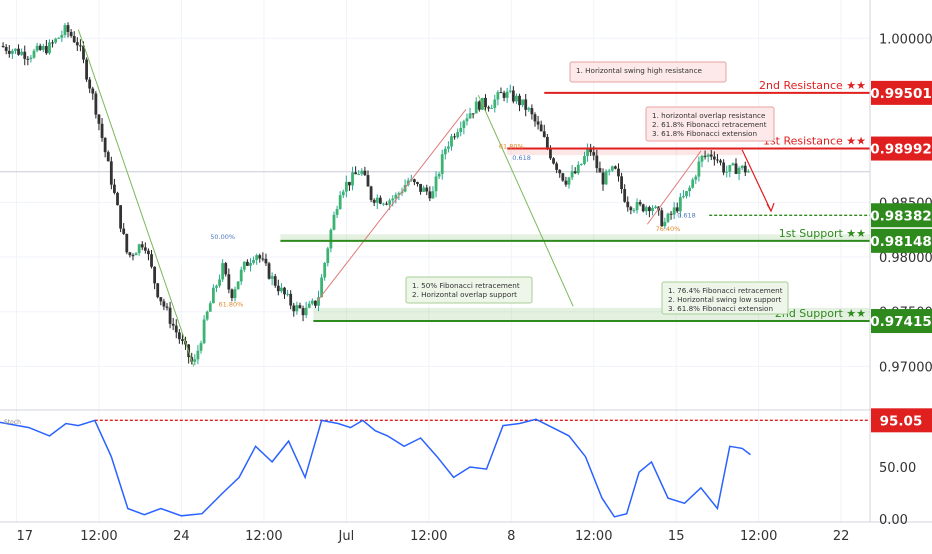 The height and width of the screenshot is (554, 932). Describe the element at coordinates (725, 290) in the screenshot. I see `annotation-line-ann-fib-764-0: 1. 76.4% Fibonacci retracement` at that location.